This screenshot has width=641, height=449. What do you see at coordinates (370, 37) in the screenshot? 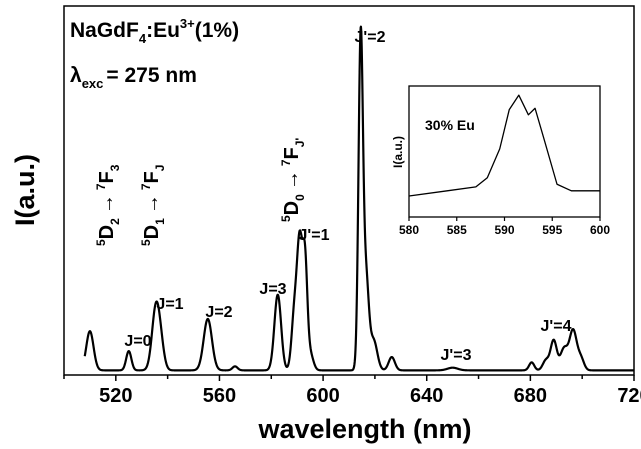
I see `peak-label-jp2: J'=2` at bounding box center [370, 37].